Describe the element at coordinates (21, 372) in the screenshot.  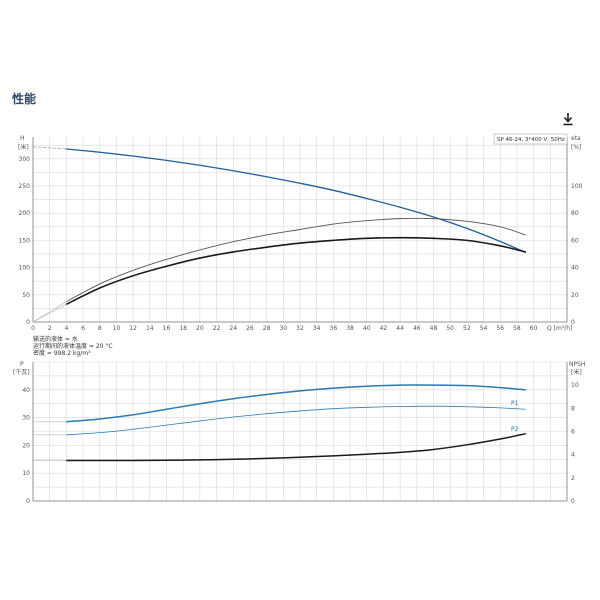
I see `left-axis-unit: [千瓦]` at that location.